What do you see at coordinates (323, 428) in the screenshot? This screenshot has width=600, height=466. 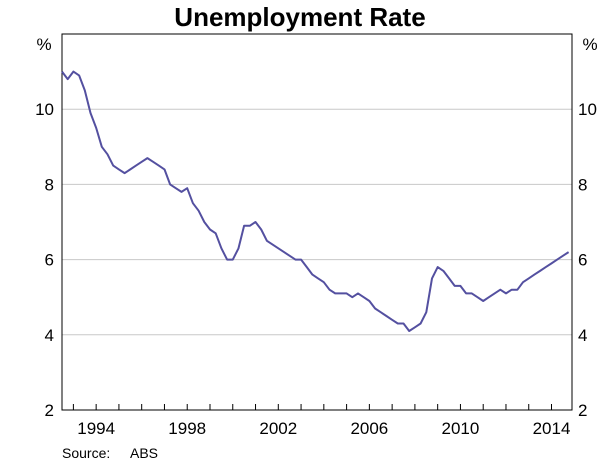 I see `x-tick-labels: 1994 1998 2002 2006 2010 2014` at bounding box center [323, 428].